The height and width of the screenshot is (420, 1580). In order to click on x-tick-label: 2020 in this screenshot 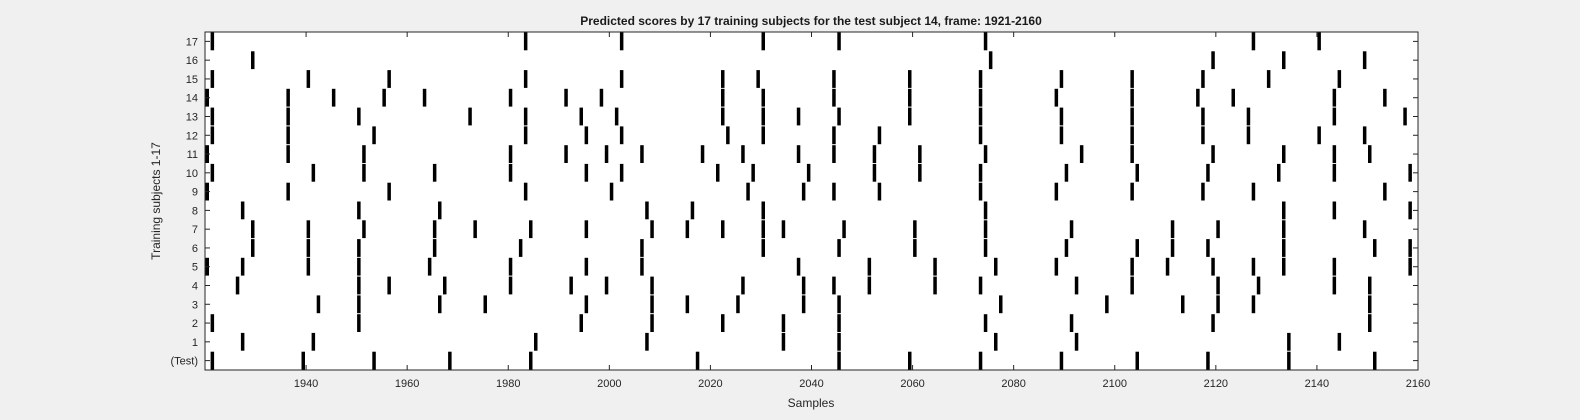, I will do `click(710, 384)`.